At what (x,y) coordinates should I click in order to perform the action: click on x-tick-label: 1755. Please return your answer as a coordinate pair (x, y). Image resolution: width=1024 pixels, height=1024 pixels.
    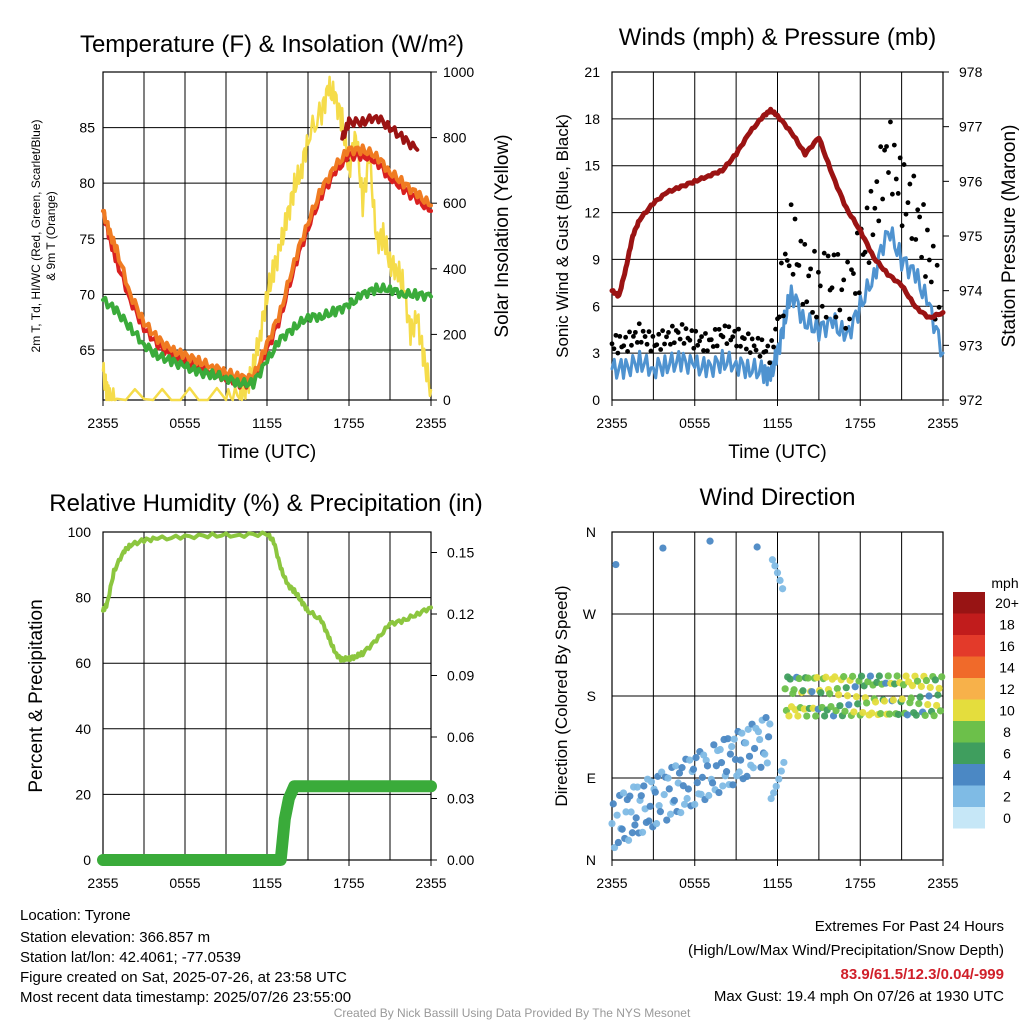
    Looking at the image, I should click on (860, 883).